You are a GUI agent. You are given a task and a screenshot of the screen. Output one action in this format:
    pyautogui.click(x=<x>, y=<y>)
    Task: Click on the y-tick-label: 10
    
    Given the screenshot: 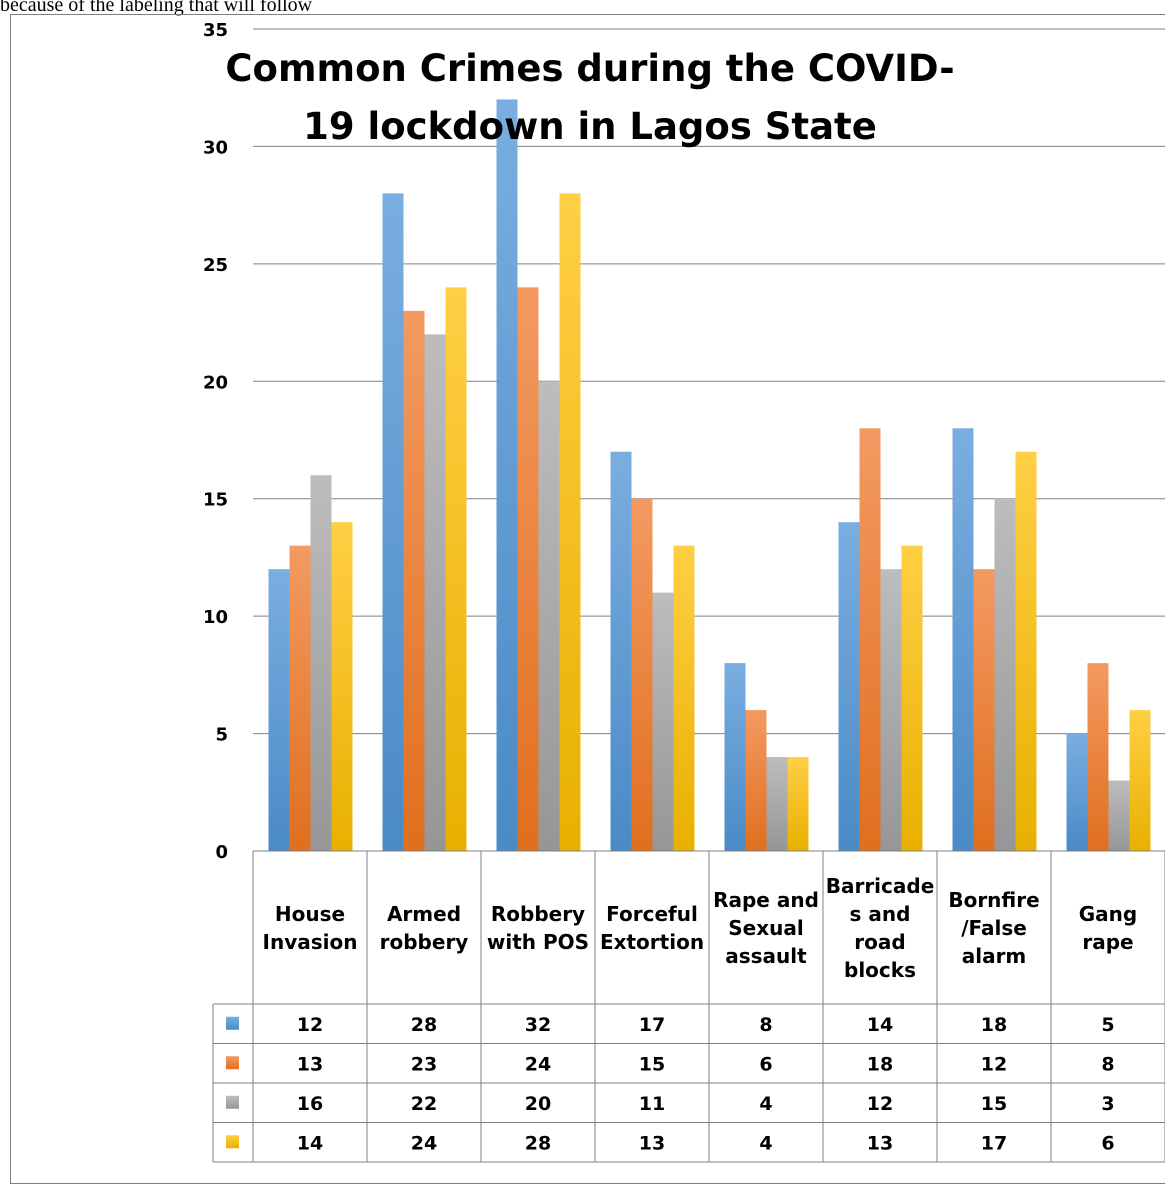 What is the action you would take?
    pyautogui.click(x=215, y=617)
    